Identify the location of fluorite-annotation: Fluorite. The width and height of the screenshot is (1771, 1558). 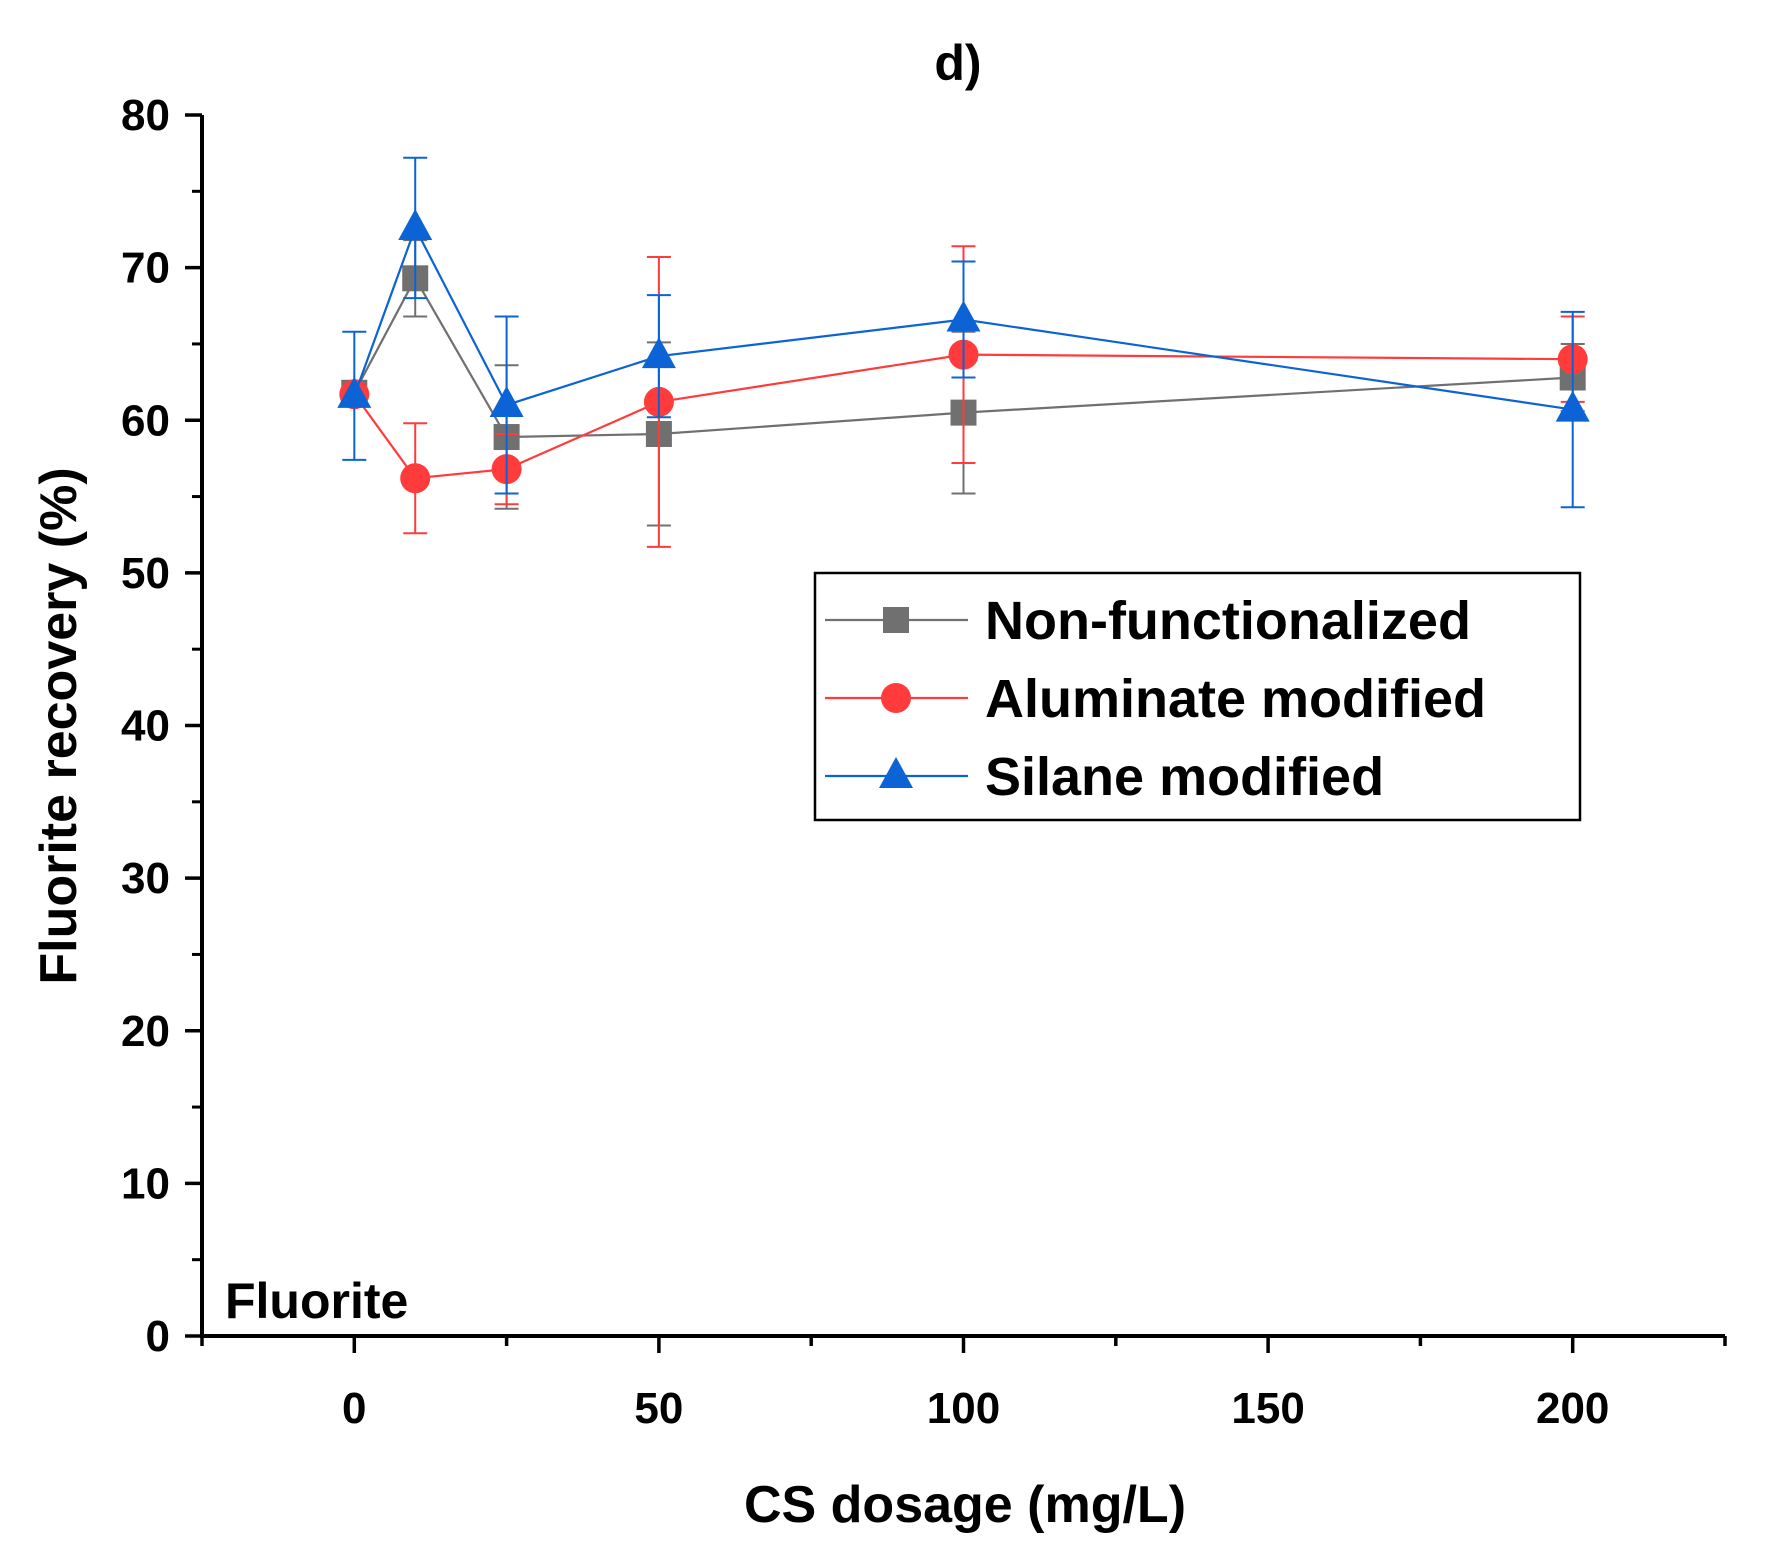
(316, 1301).